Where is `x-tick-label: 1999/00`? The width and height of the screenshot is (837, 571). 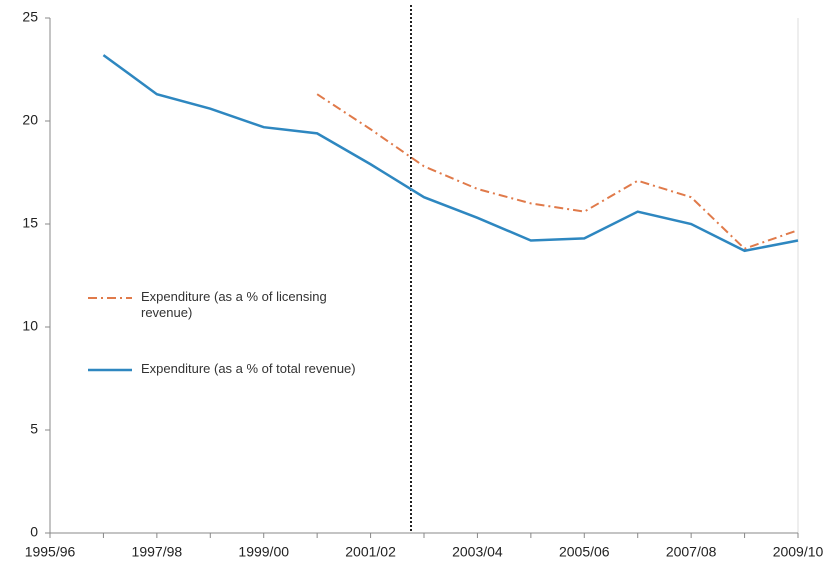
x-tick-label: 1999/00 is located at coordinates (263, 552).